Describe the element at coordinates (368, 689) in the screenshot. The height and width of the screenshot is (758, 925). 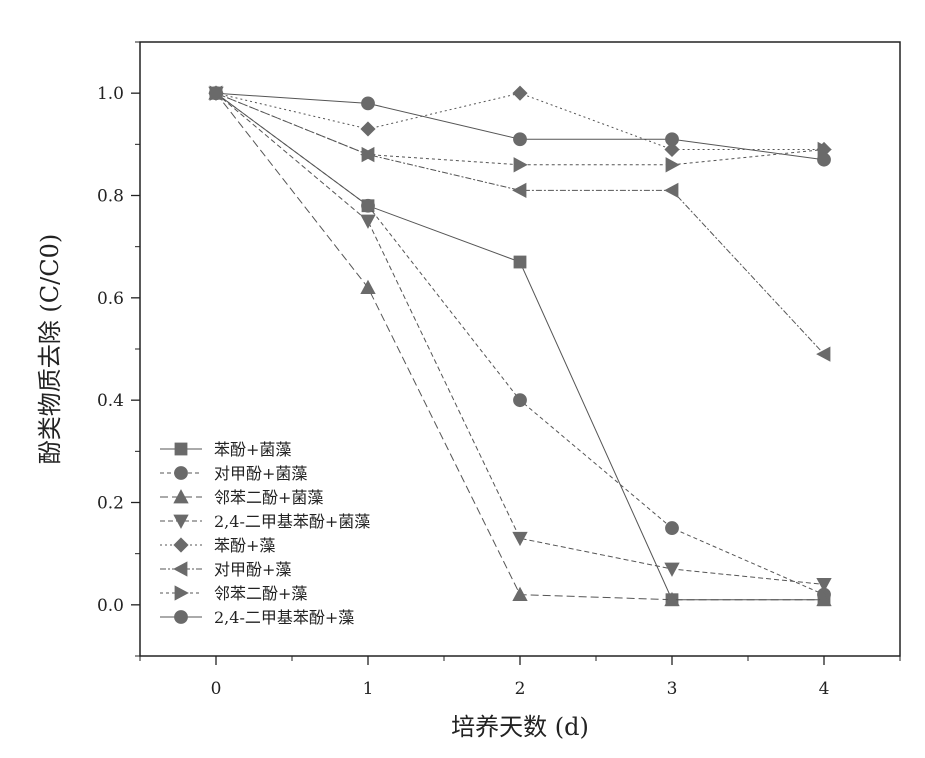
I see `x-tick-label: 1` at that location.